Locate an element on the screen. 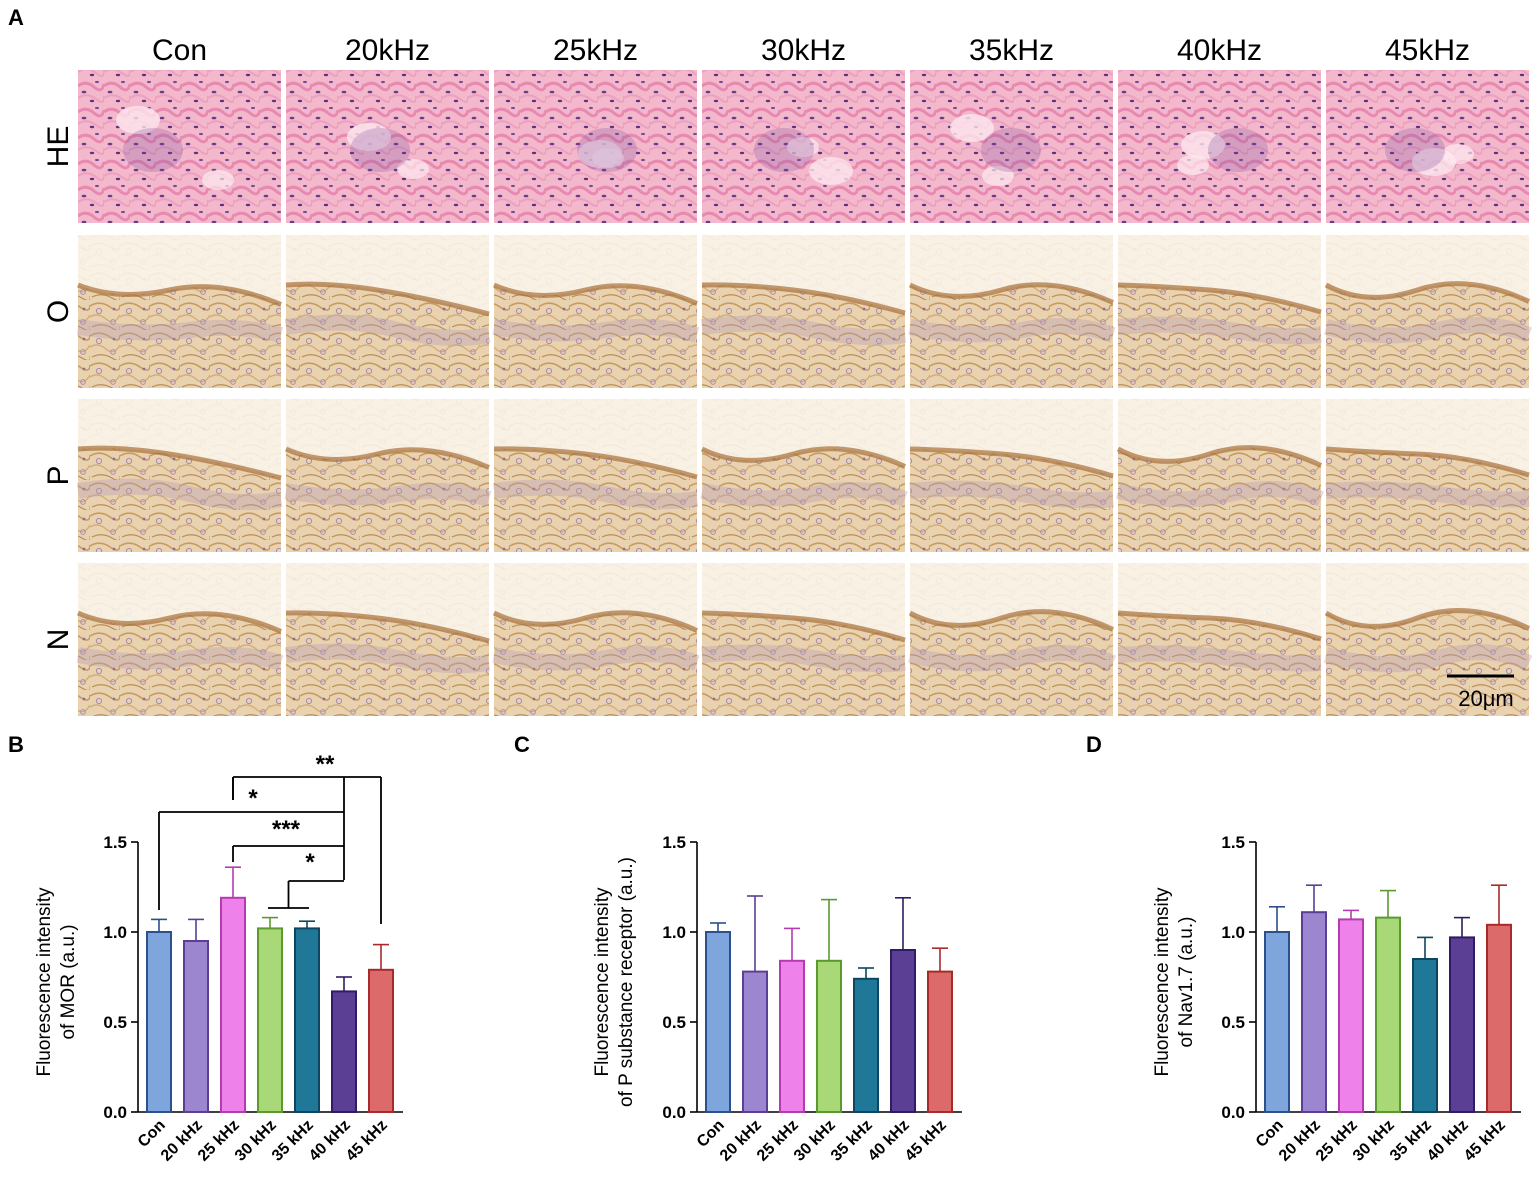 The width and height of the screenshot is (1535, 1193). column-header: 30kHz is located at coordinates (803, 50).